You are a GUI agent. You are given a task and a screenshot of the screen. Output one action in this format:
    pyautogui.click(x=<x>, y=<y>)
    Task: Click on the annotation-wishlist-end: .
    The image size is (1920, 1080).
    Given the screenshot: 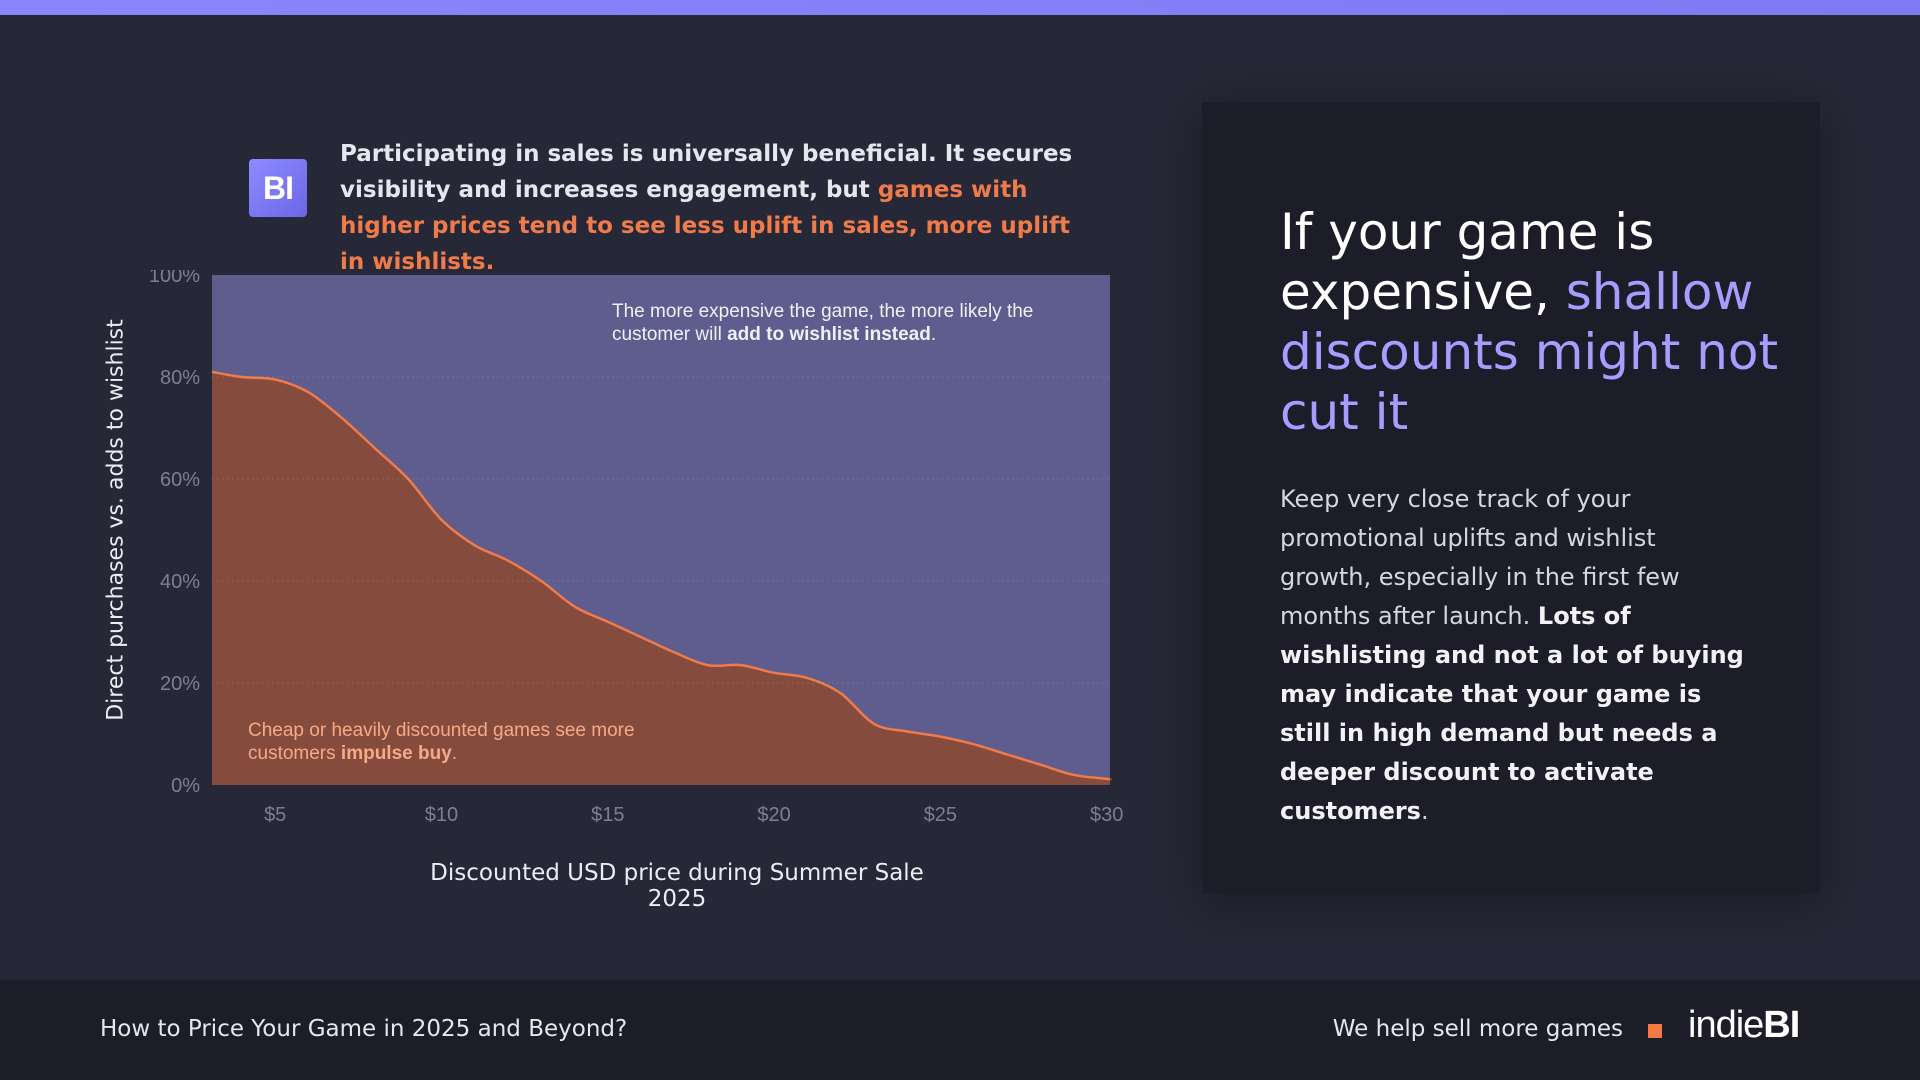 What is the action you would take?
    pyautogui.click(x=933, y=334)
    